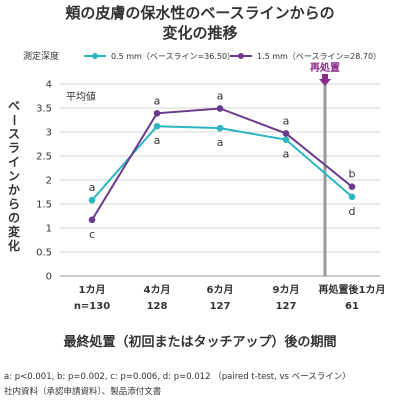 This screenshot has width=400, height=400. What do you see at coordinates (44, 253) in the screenshot?
I see `y-tick-label: 0.5` at bounding box center [44, 253].